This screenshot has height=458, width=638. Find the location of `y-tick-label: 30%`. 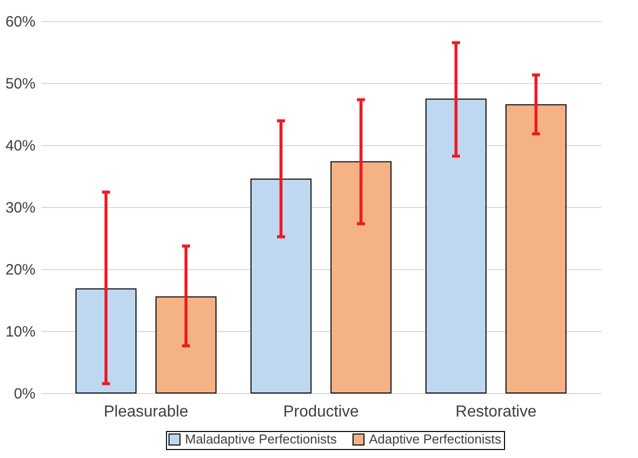

y-tick-label: 30% is located at coordinates (20, 208).